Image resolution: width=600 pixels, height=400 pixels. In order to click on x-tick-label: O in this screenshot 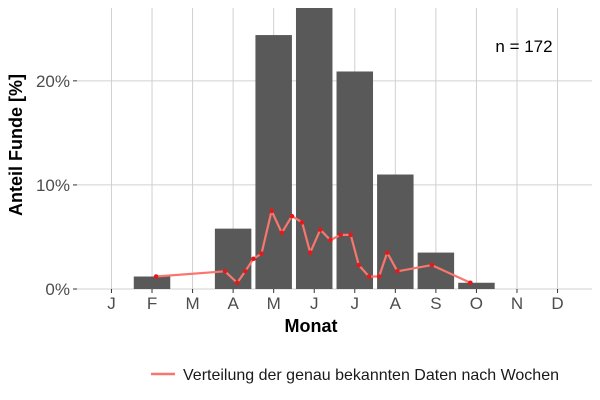, I will do `click(476, 303)`.